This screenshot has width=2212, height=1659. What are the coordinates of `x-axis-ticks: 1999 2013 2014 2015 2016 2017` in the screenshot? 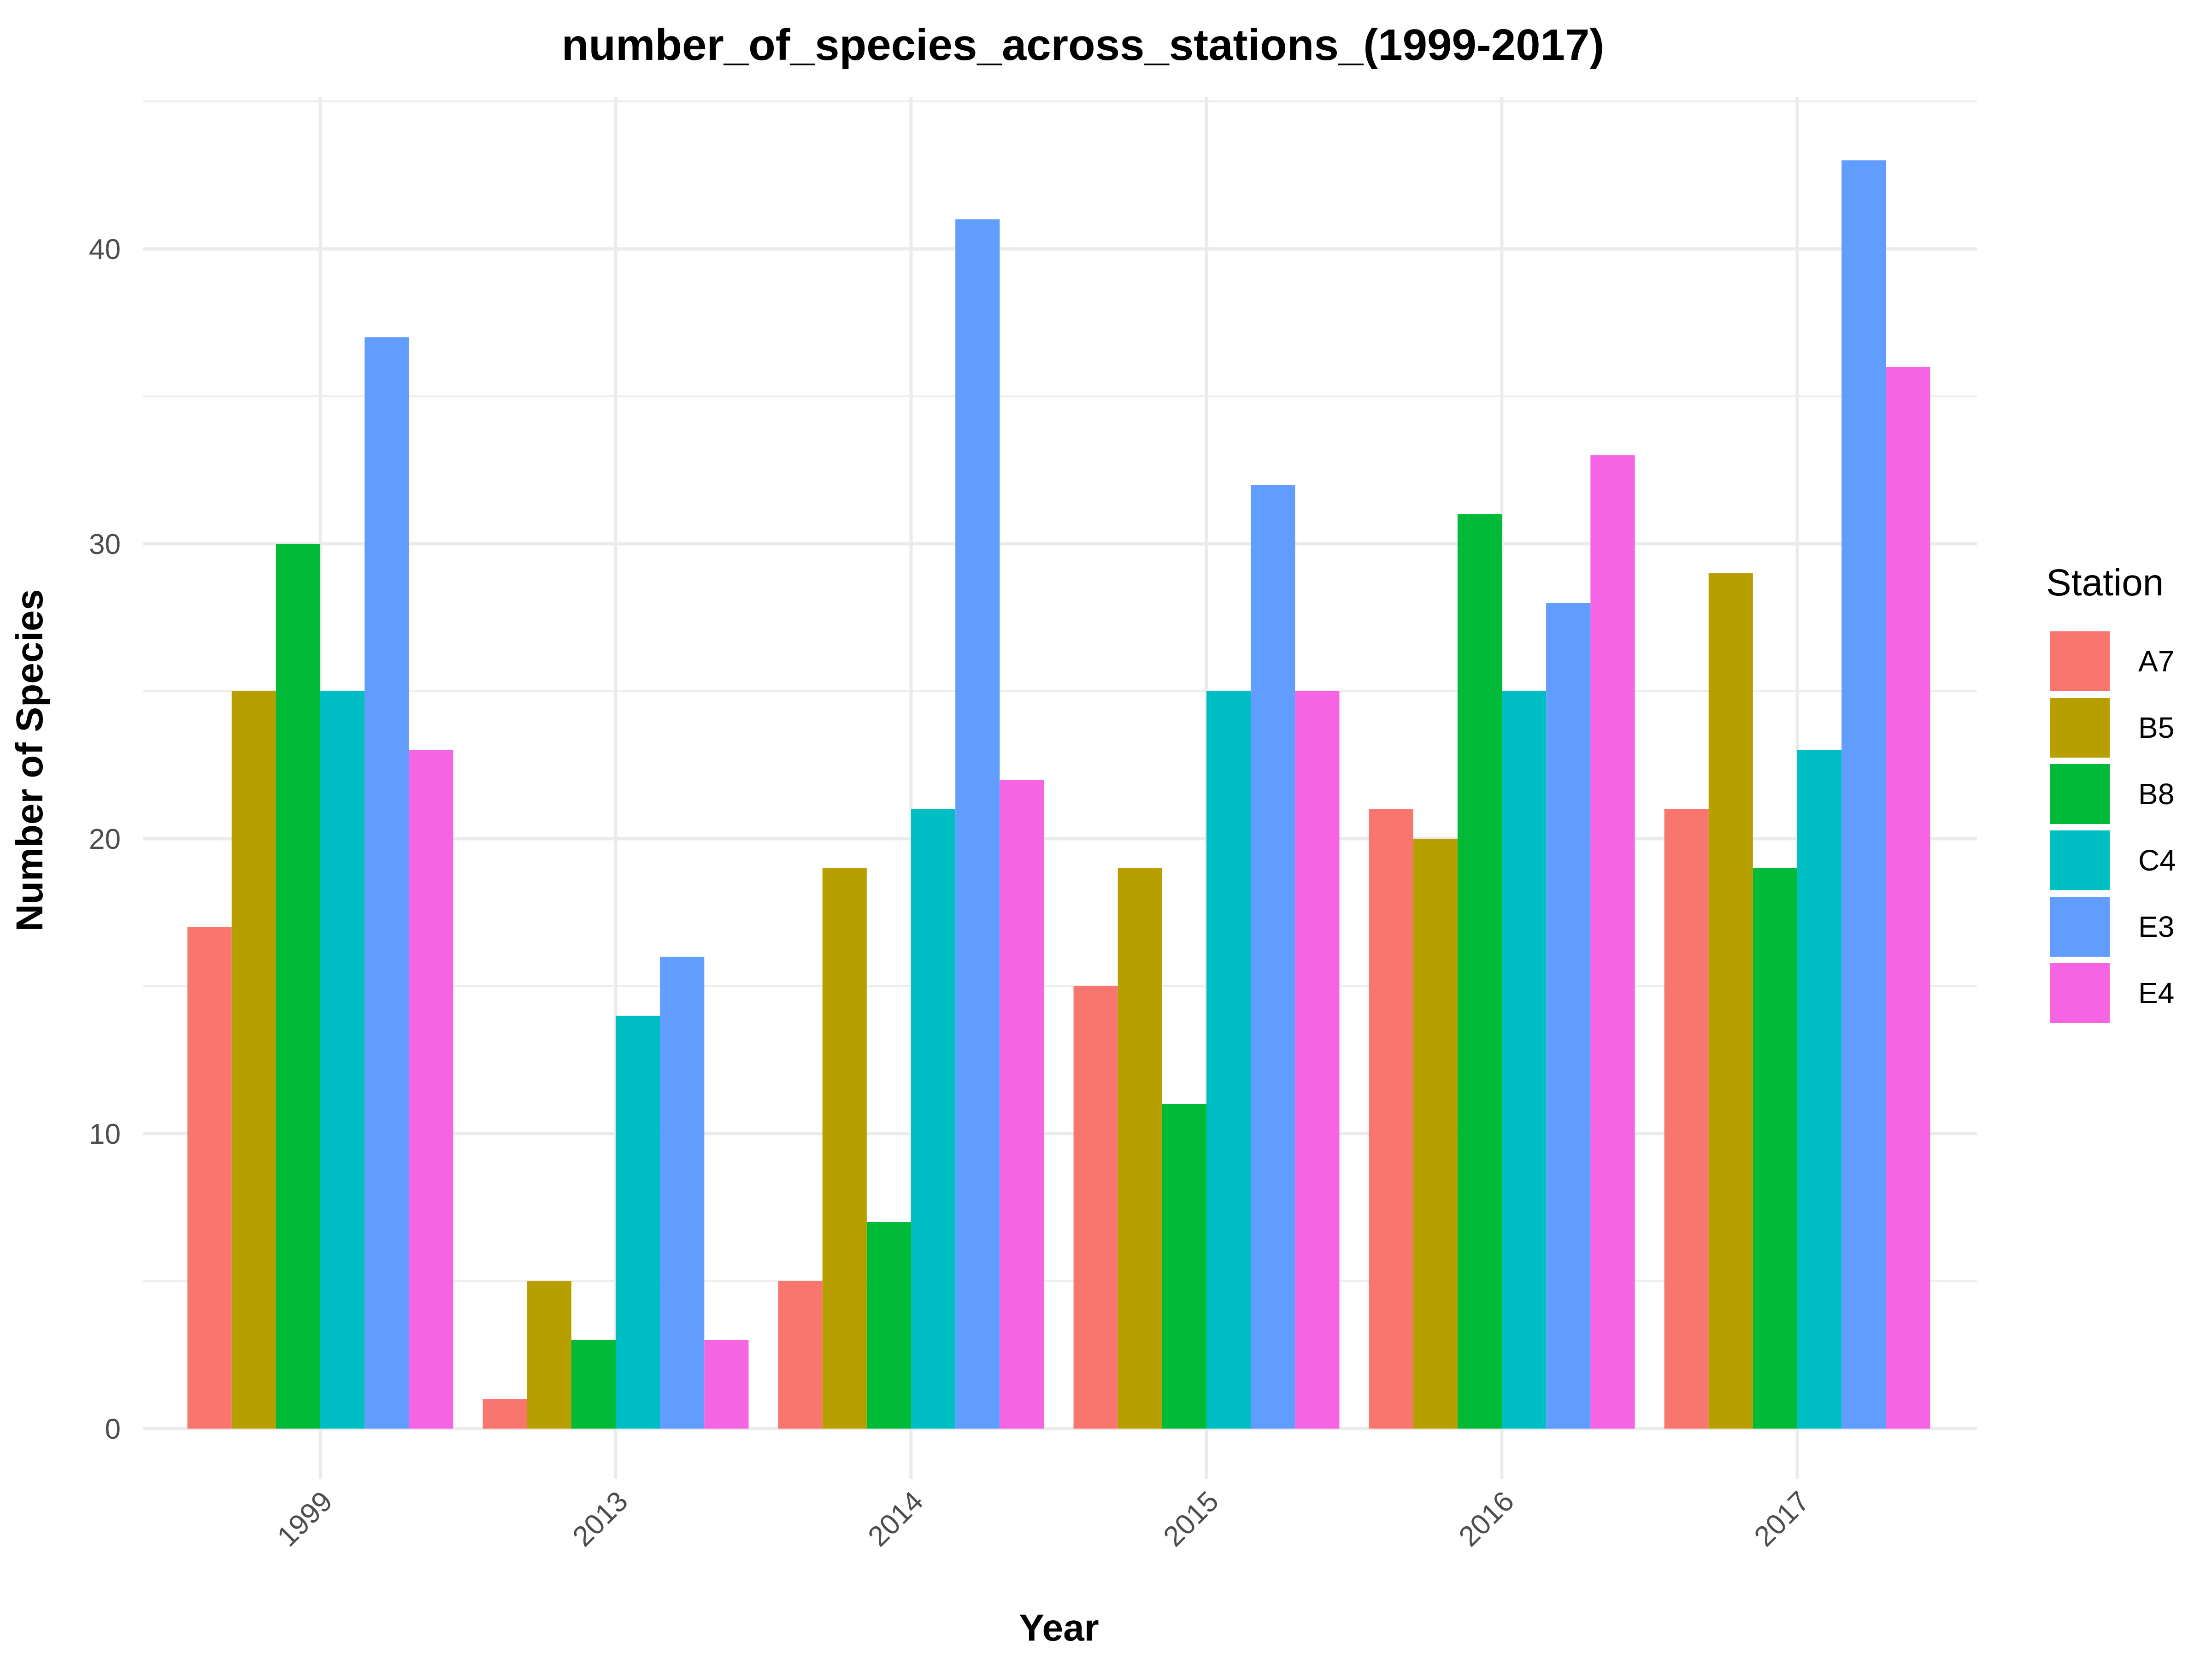 It's located at (1043, 1519).